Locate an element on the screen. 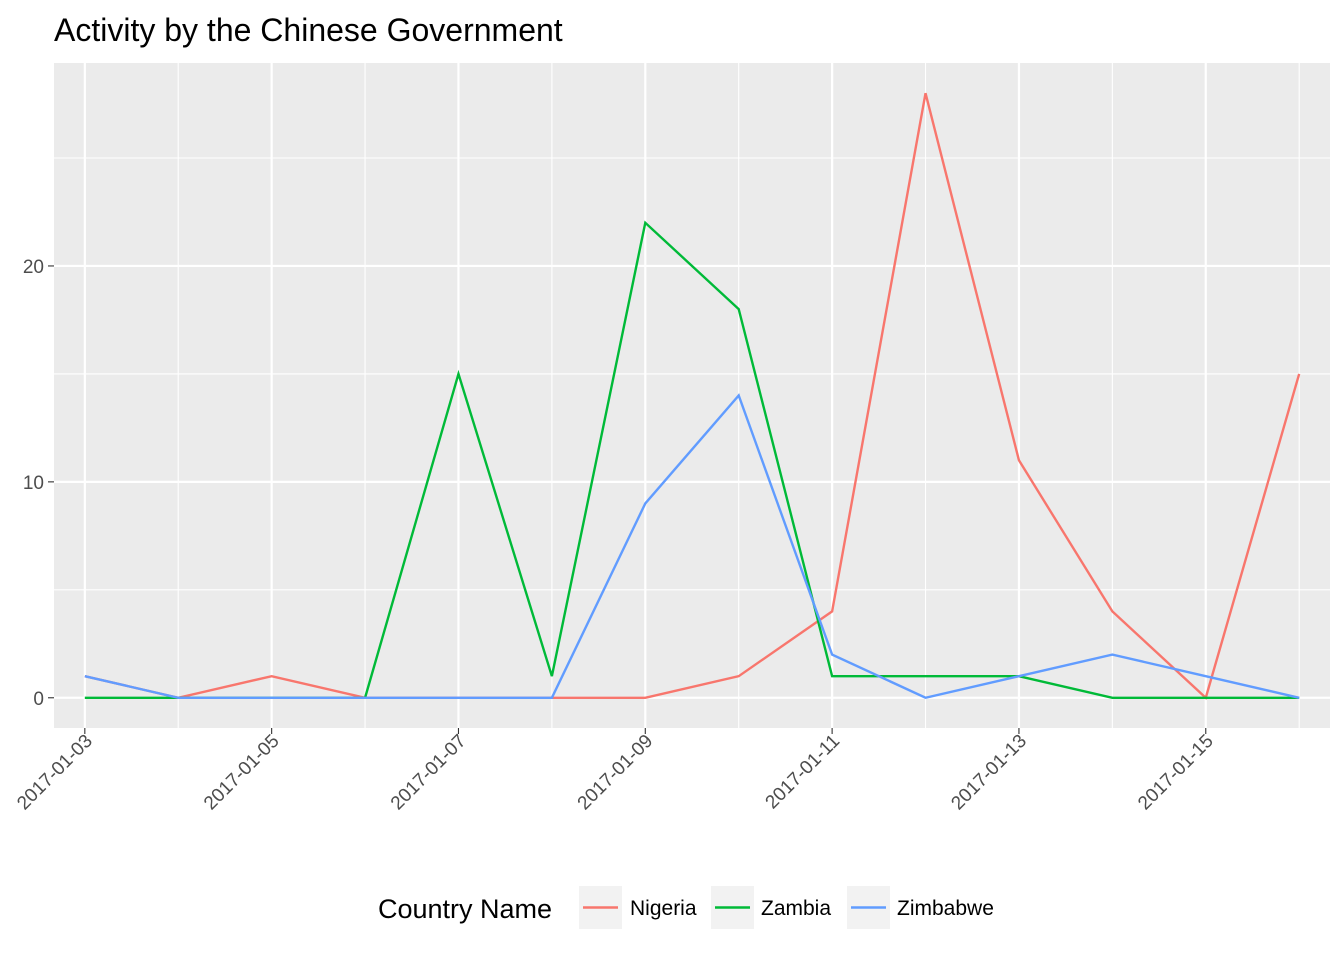  x-tick-label: 2017-01-03 is located at coordinates (55, 773).